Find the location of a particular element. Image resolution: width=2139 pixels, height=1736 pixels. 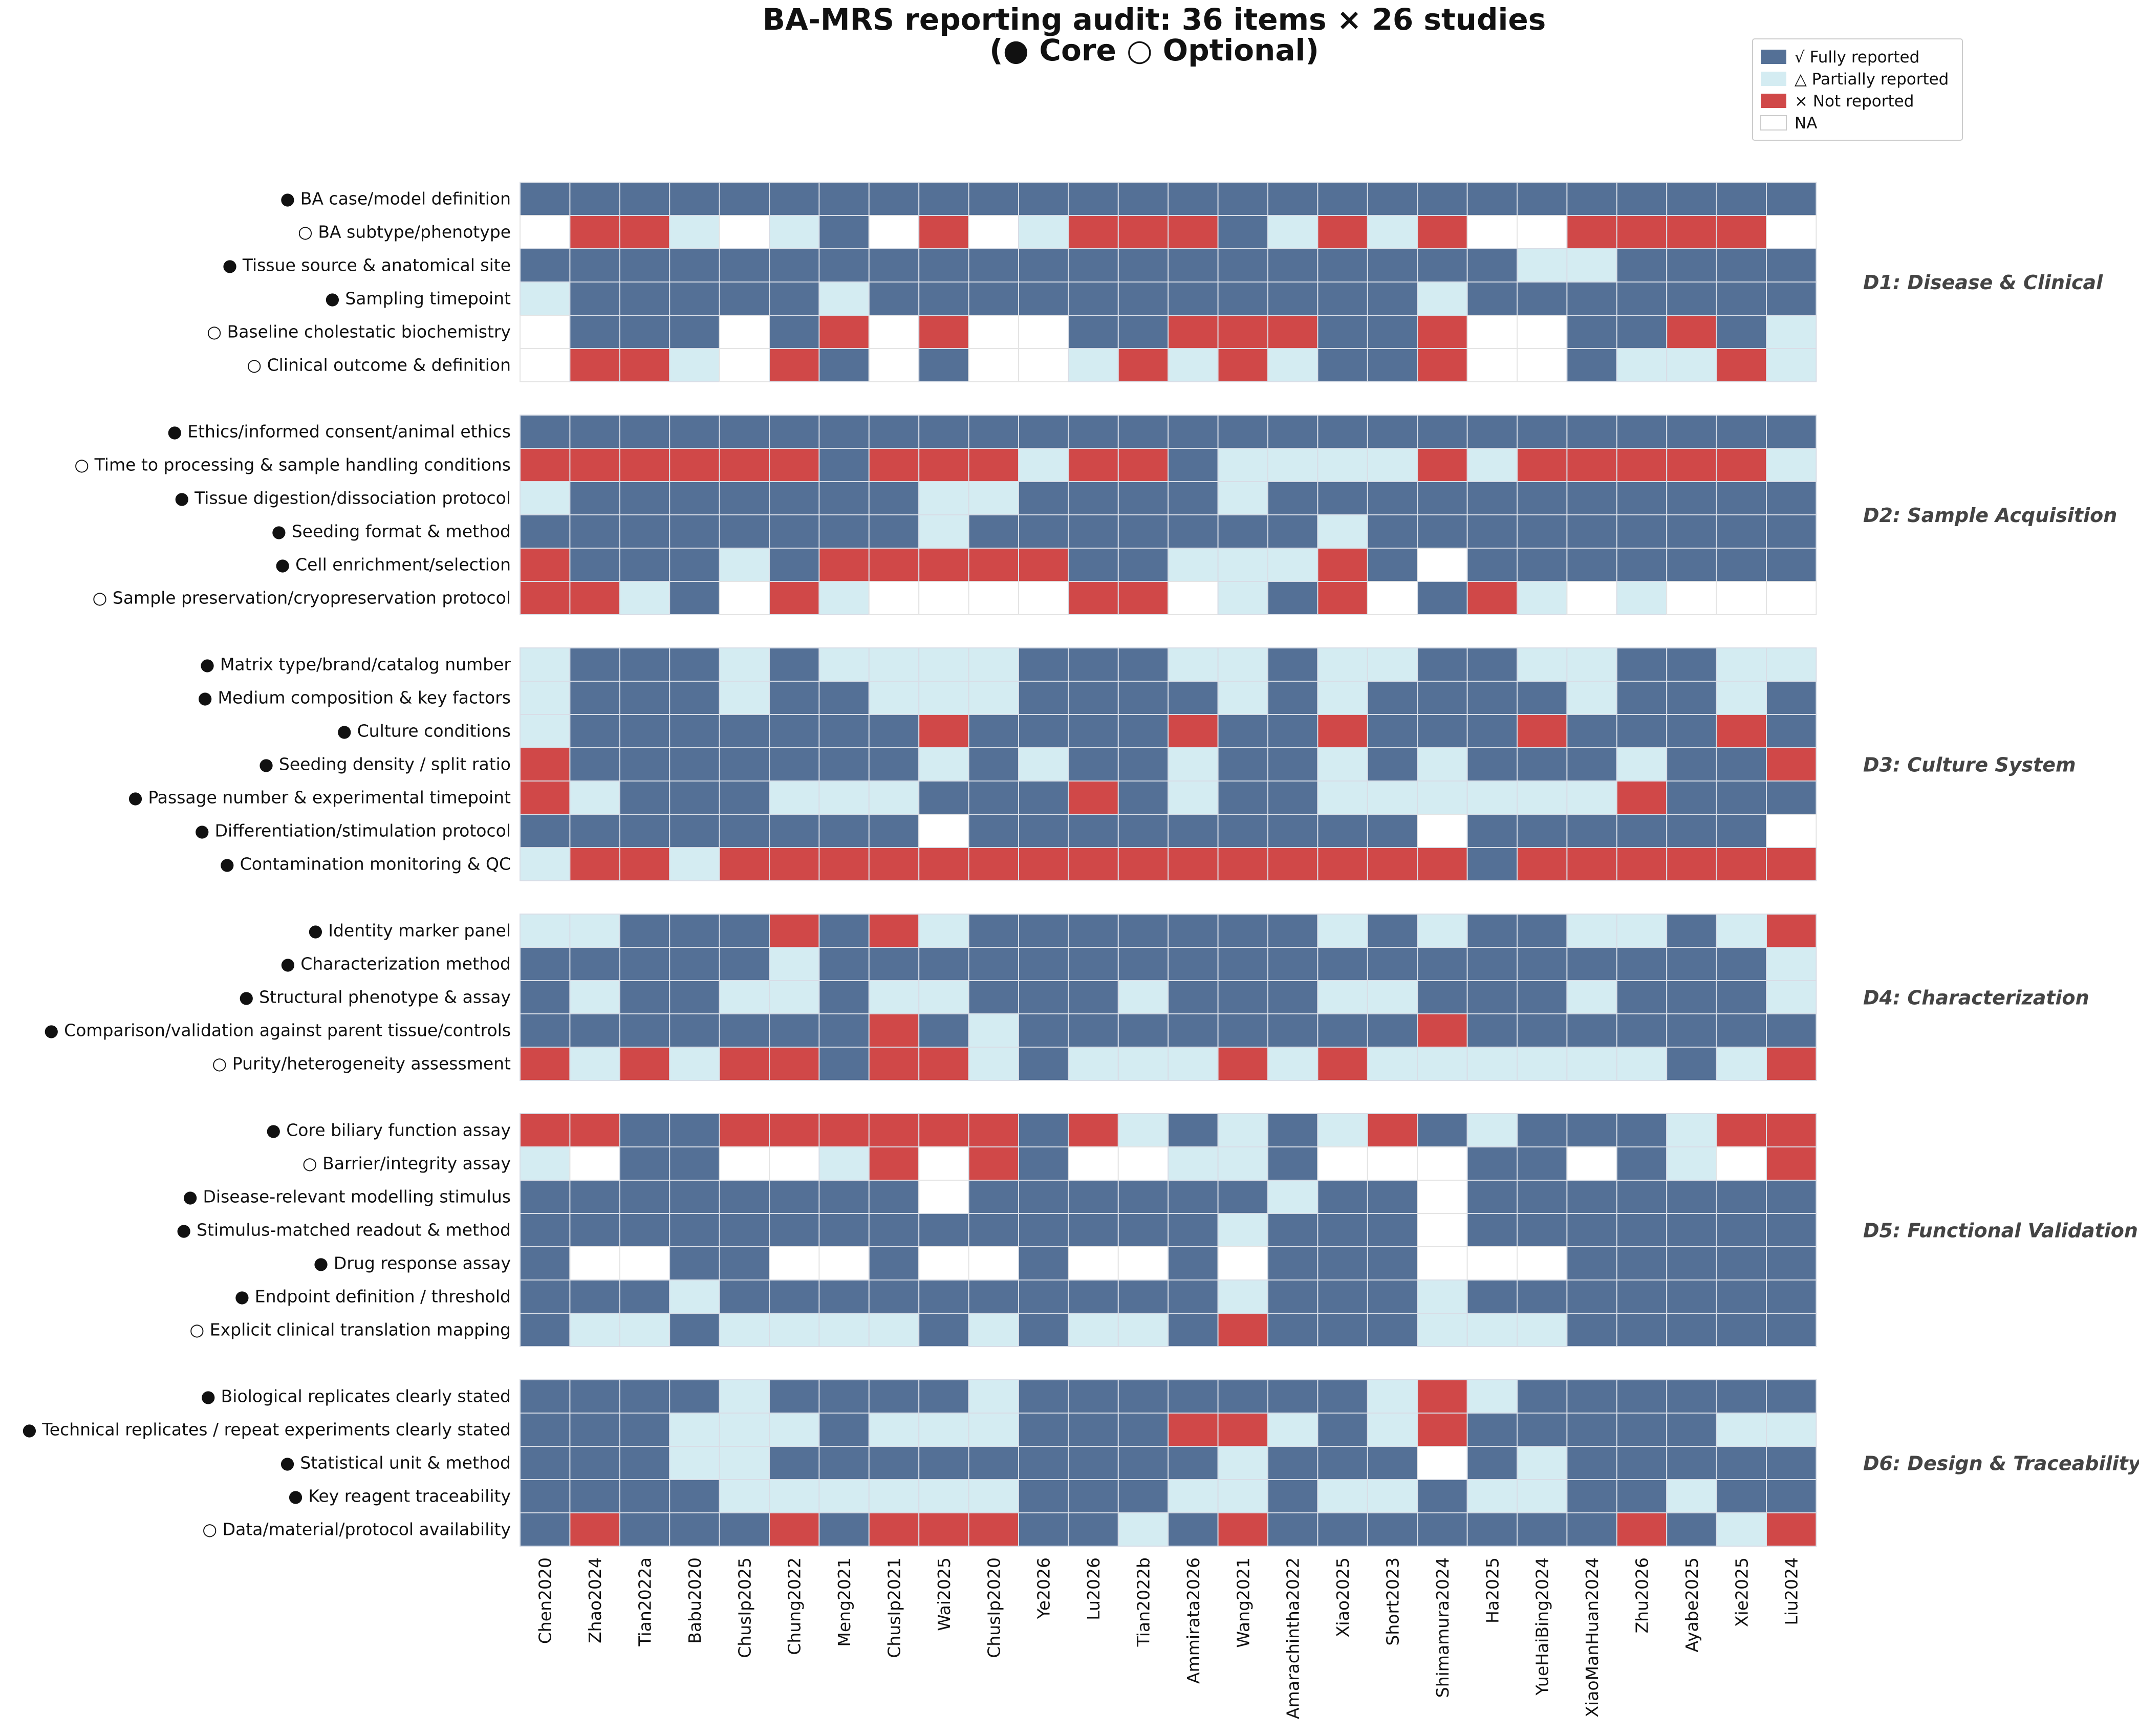

row-label: ● Contamination monitoring & QC is located at coordinates (365, 864).